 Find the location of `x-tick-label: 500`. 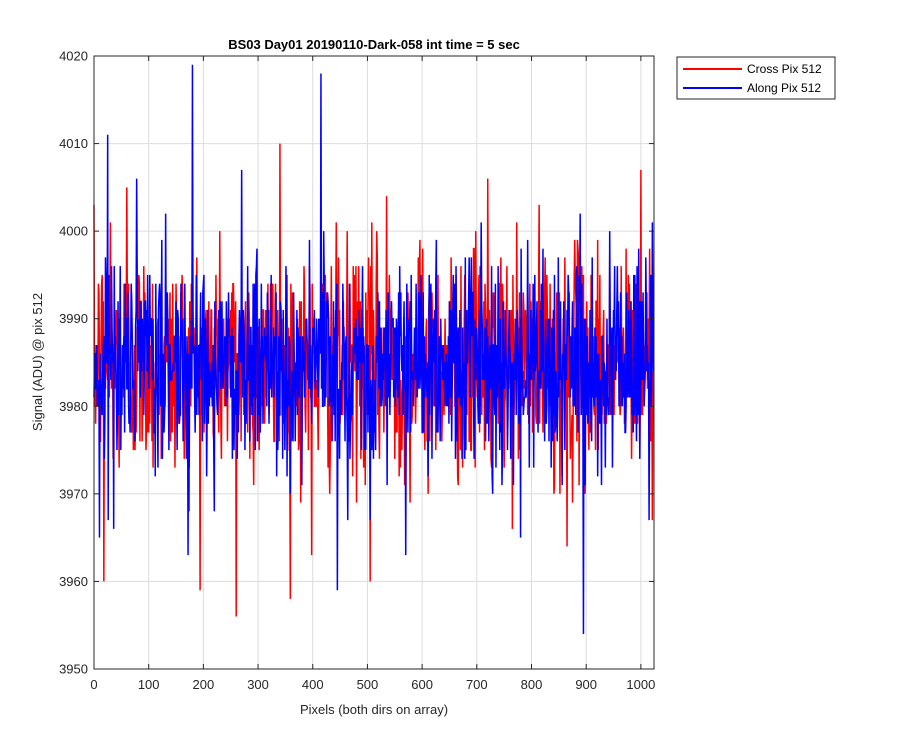

x-tick-label: 500 is located at coordinates (368, 684).